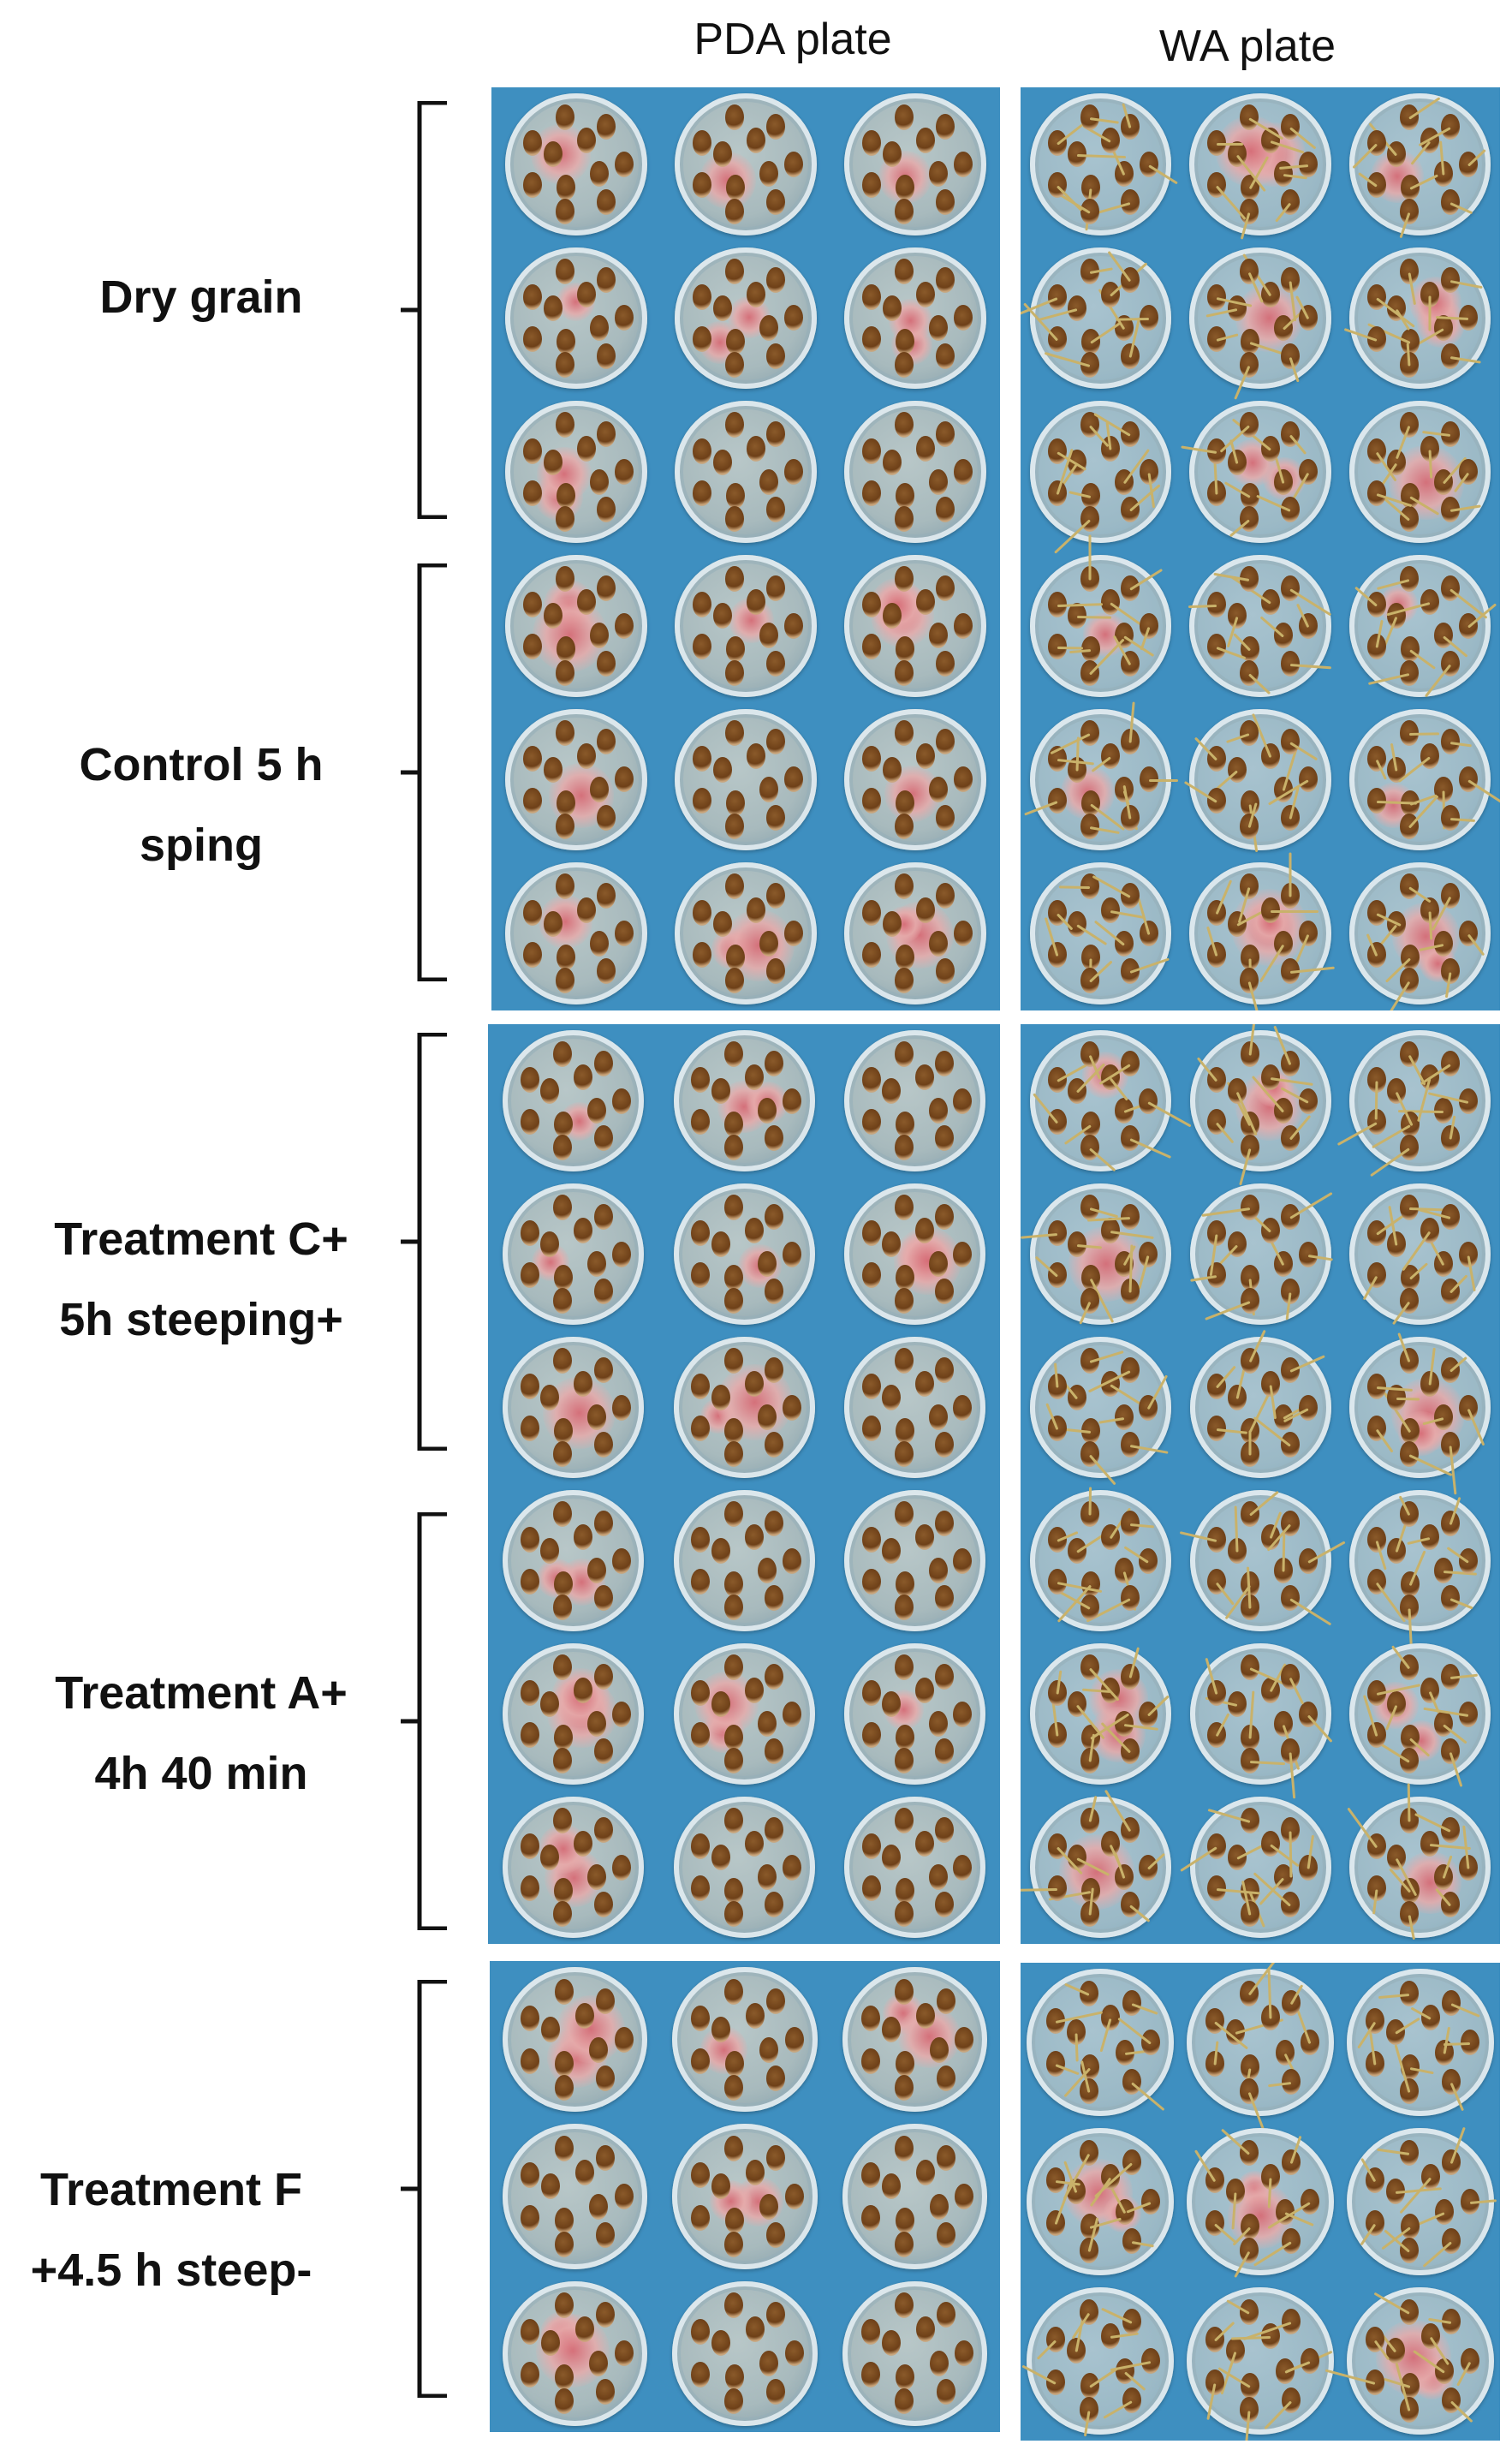 The width and height of the screenshot is (1512, 2450). Describe the element at coordinates (201, 805) in the screenshot. I see `row-label-control: Control 5 h sping` at that location.